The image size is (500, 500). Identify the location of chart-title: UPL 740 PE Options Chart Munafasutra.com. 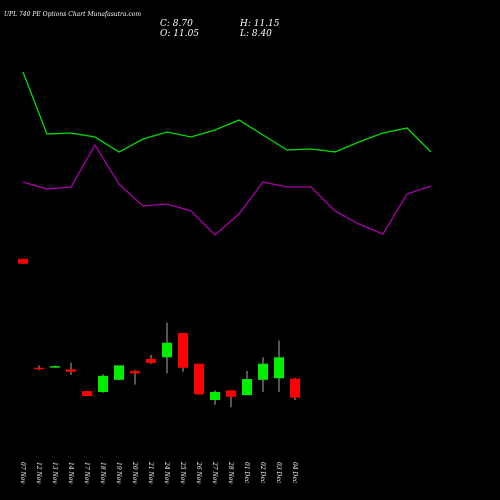
(72, 14).